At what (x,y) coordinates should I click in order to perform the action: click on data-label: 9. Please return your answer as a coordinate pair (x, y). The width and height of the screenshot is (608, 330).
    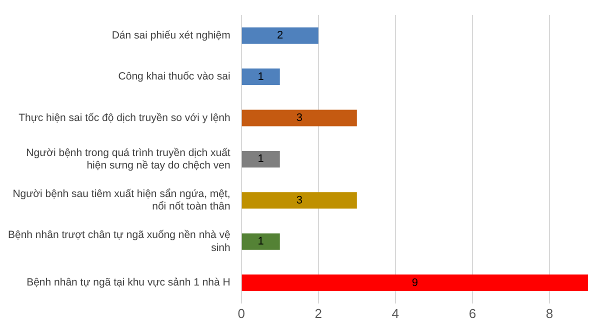
    Looking at the image, I should click on (415, 282).